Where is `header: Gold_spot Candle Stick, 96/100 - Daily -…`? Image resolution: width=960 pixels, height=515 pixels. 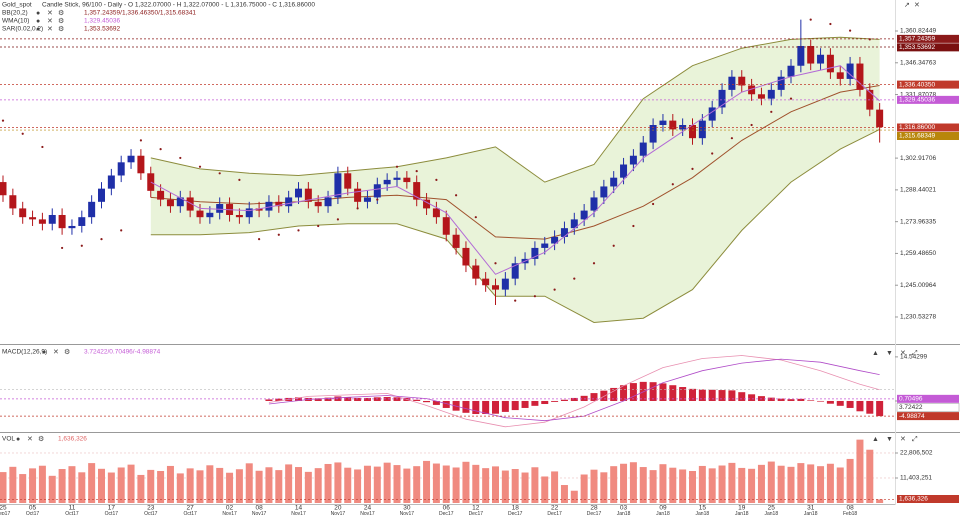
header: Gold_spot Candle Stick, 96/100 - Daily -… is located at coordinates (158, 5).